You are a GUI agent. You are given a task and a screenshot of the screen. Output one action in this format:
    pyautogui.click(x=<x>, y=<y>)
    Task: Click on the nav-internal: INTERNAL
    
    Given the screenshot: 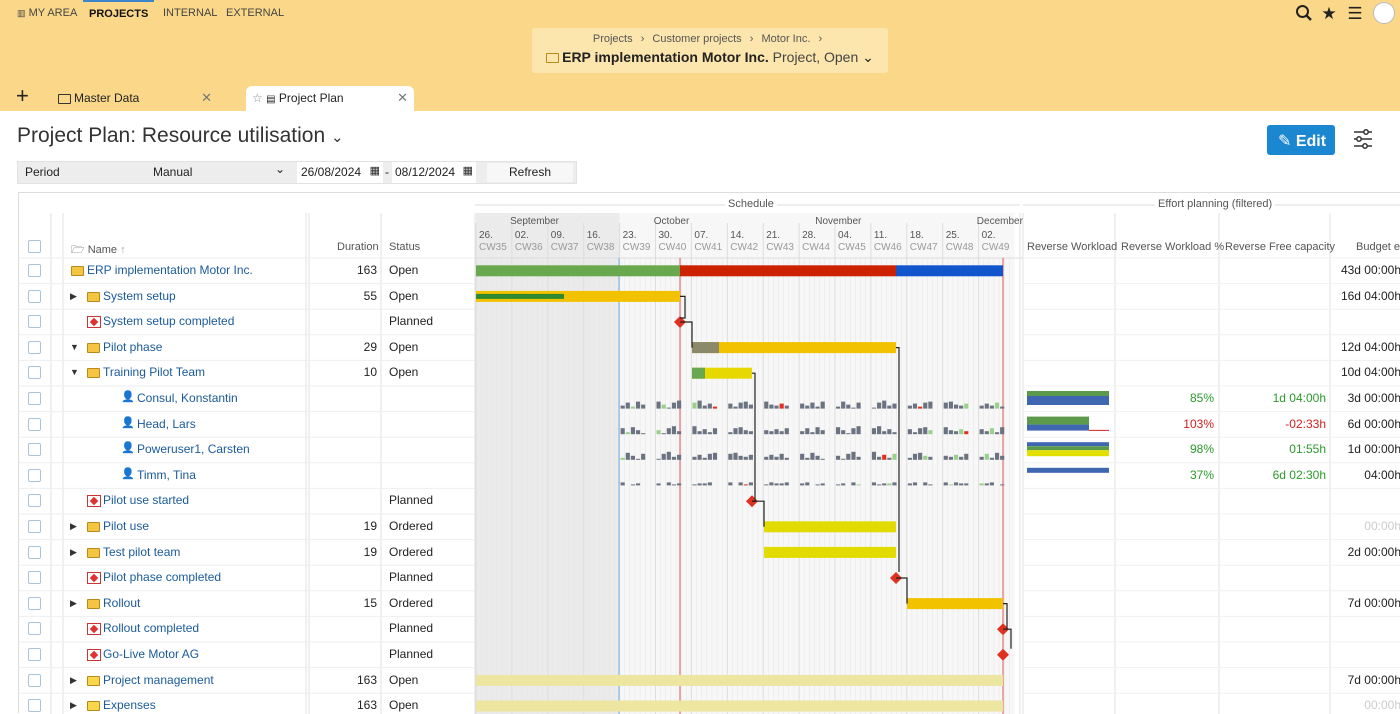 What is the action you would take?
    pyautogui.click(x=190, y=13)
    